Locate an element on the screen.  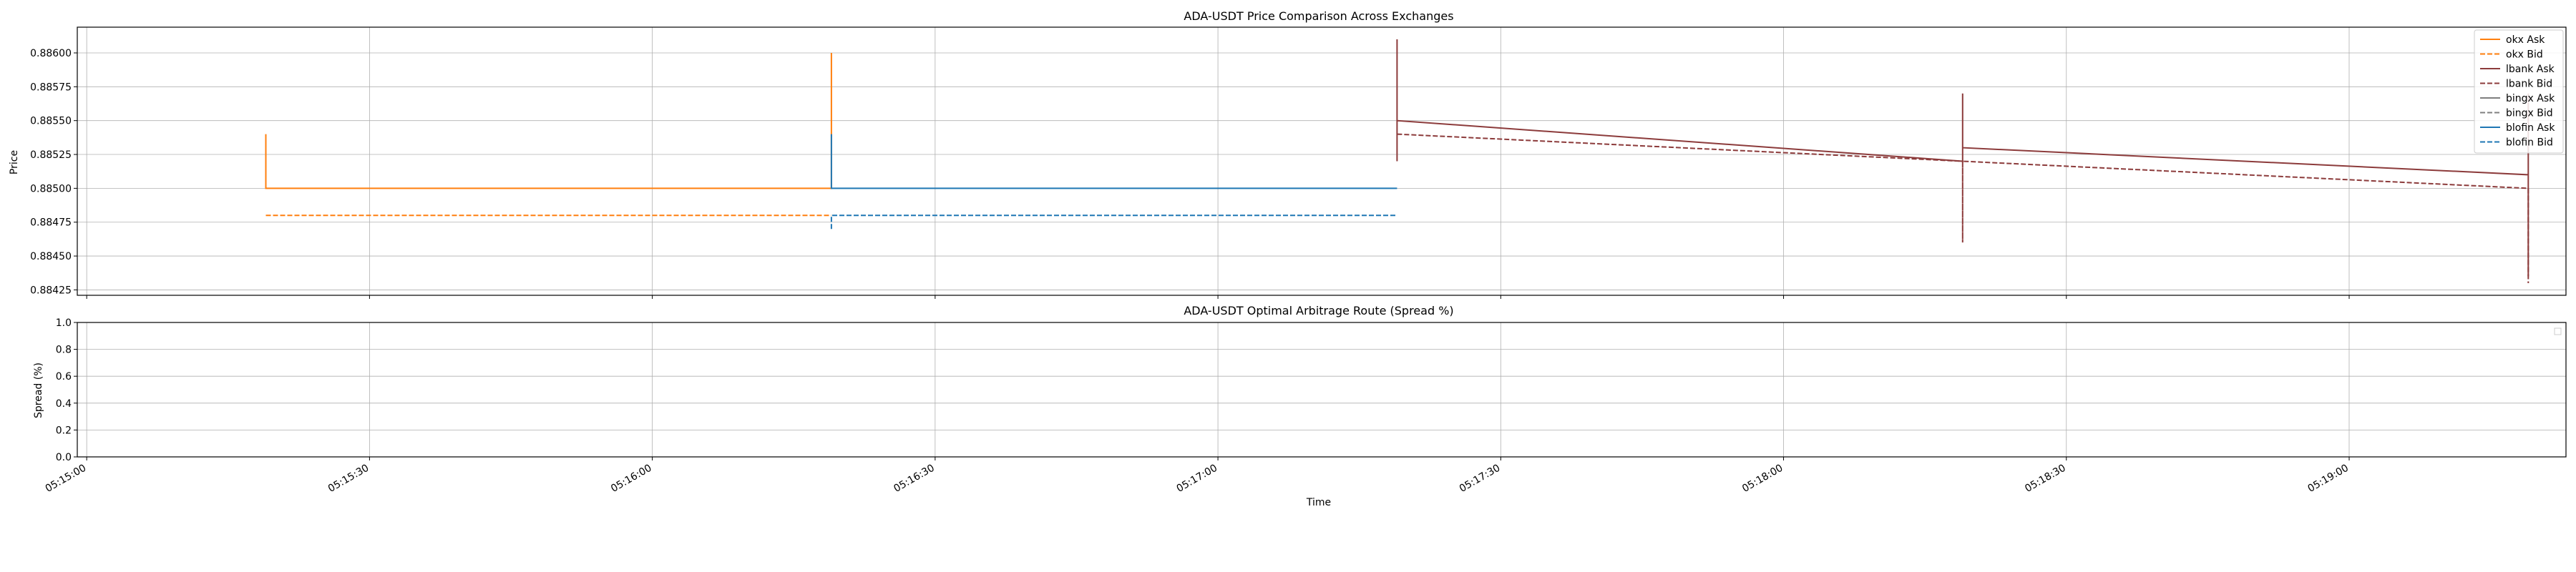
y-tick-label: 0.8 is located at coordinates (64, 350).